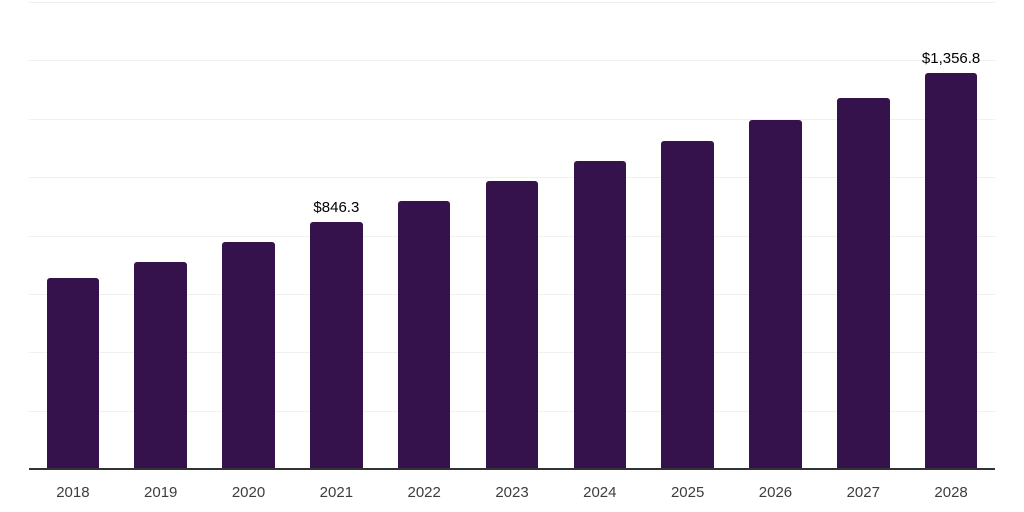 Image resolution: width=1024 pixels, height=512 pixels. What do you see at coordinates (512, 469) in the screenshot?
I see `x-axis-line` at bounding box center [512, 469].